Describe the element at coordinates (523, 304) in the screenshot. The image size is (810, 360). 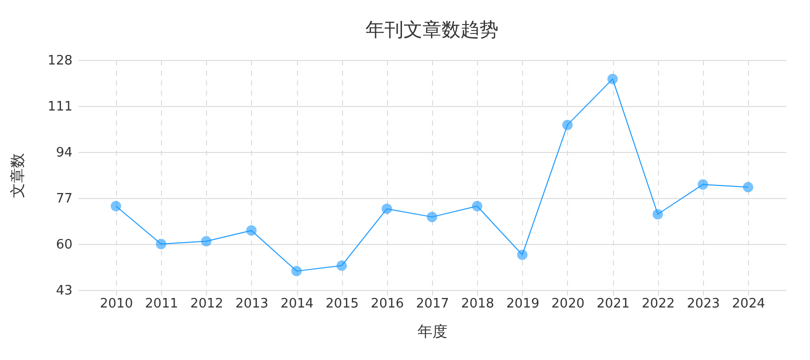
I see `x-tick-label: 2019` at that location.